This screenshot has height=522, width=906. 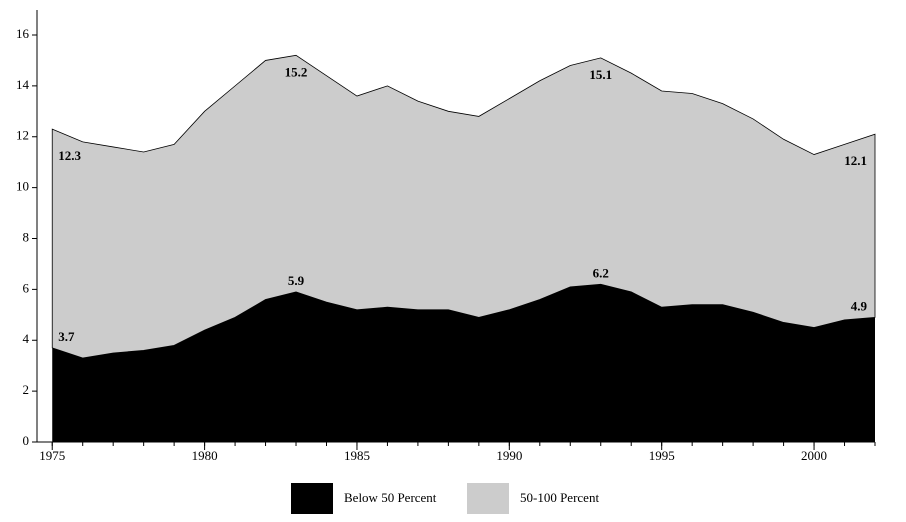 What do you see at coordinates (26, 338) in the screenshot?
I see `y-tick-label: 4` at bounding box center [26, 338].